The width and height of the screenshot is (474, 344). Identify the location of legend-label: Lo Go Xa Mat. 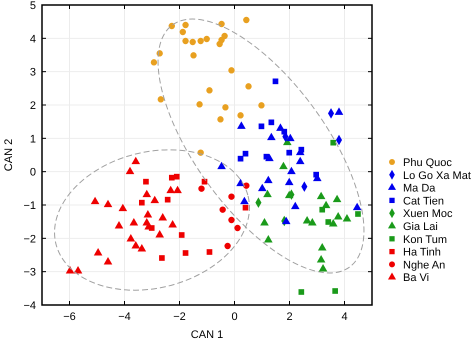
(437, 176).